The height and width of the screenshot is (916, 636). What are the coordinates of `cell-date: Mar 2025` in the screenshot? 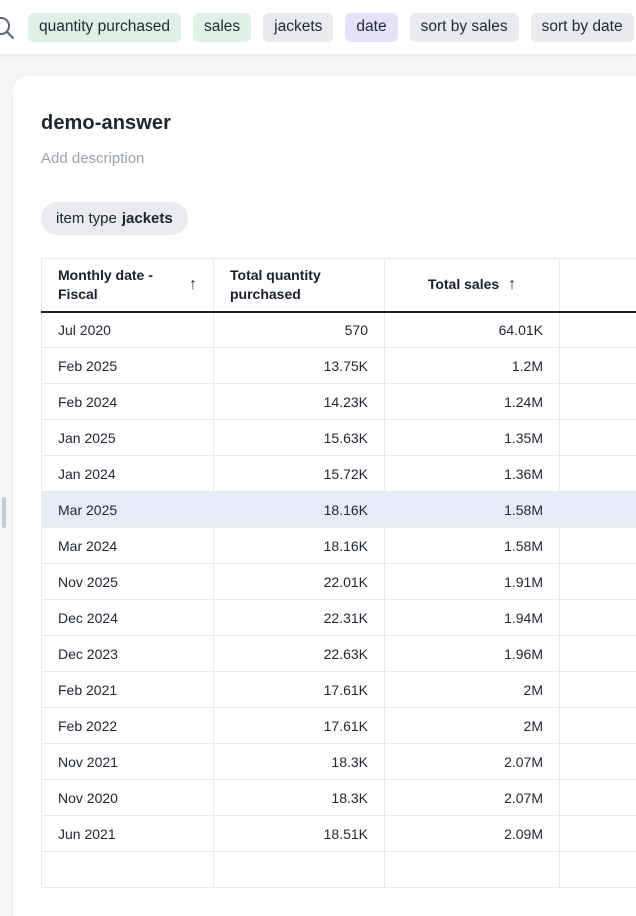 It's located at (128, 510).